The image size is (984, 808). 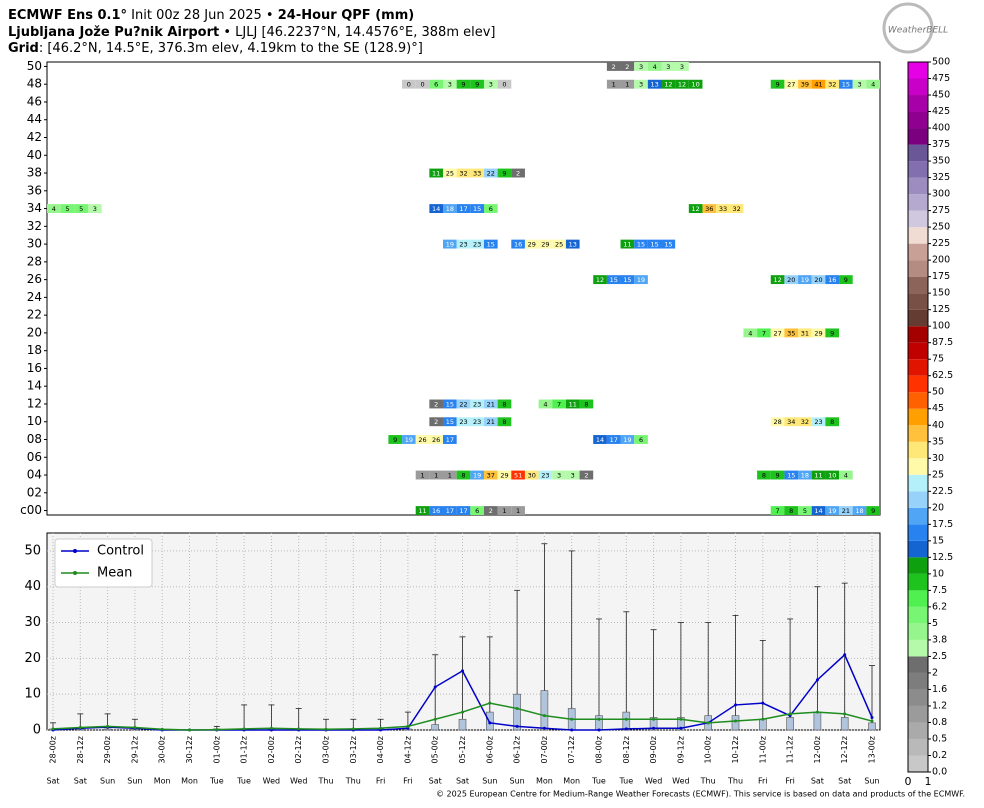 What do you see at coordinates (571, 749) in the screenshot?
I see `x-tick-label: 07-12z` at bounding box center [571, 749].